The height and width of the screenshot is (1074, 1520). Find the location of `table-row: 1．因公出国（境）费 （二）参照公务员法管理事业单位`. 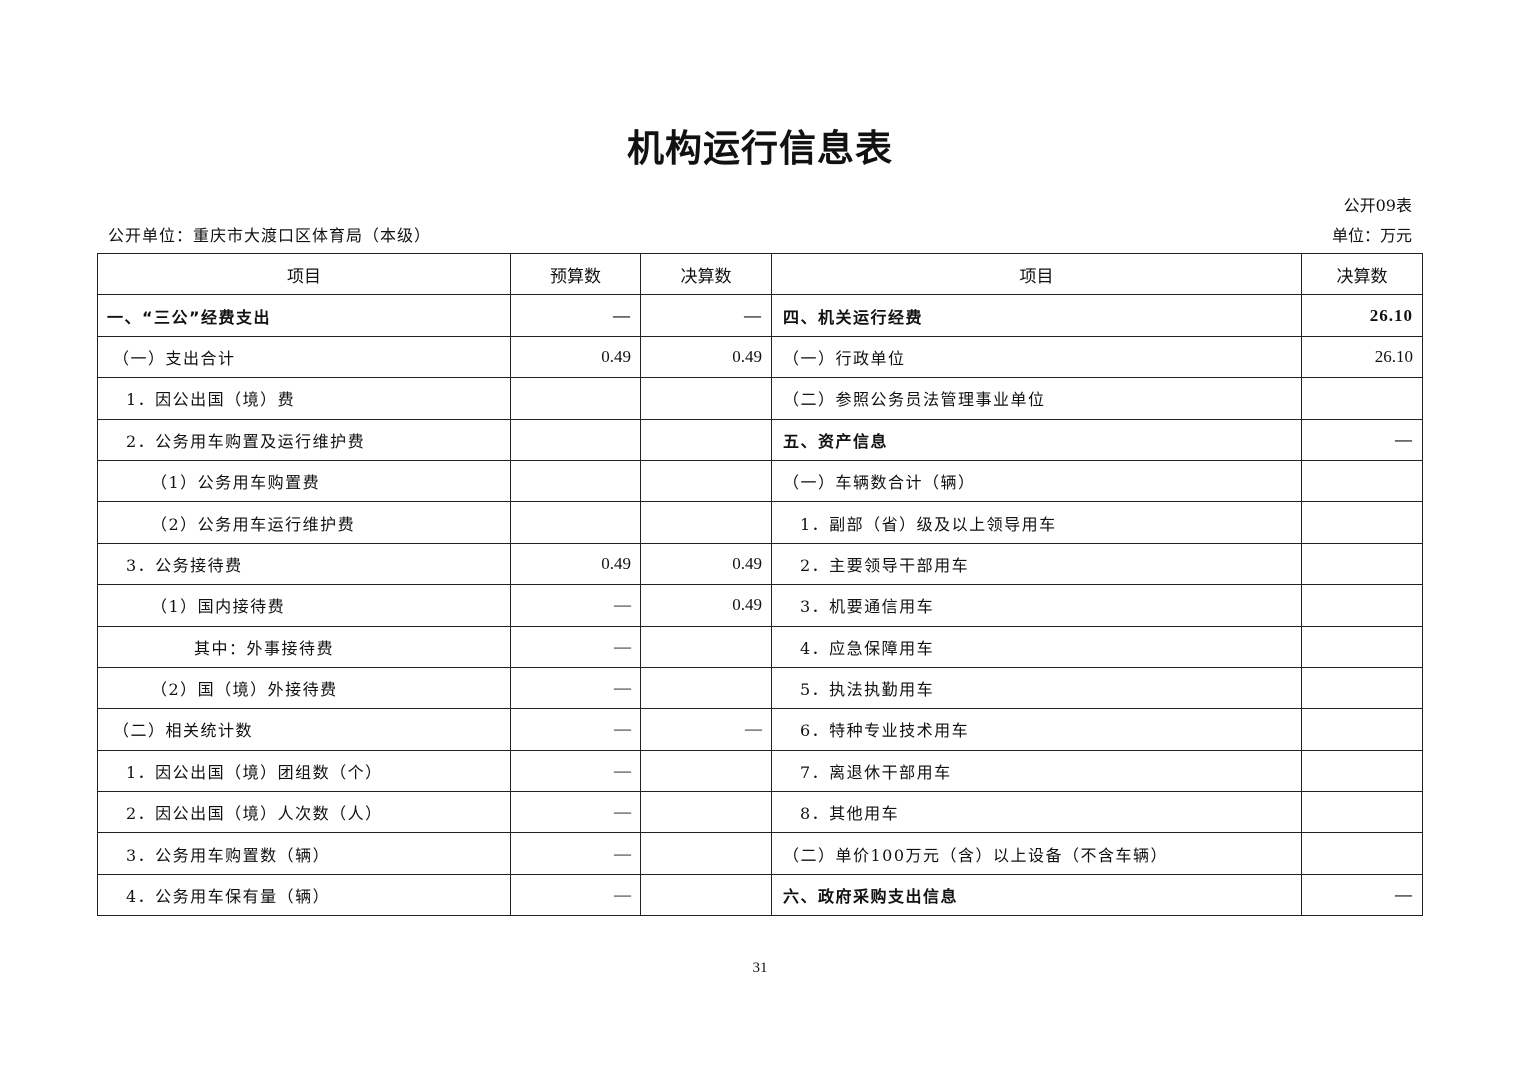

table-row: 1．因公出国（境）费 （二）参照公务员法管理事业单位 is located at coordinates (760, 398).